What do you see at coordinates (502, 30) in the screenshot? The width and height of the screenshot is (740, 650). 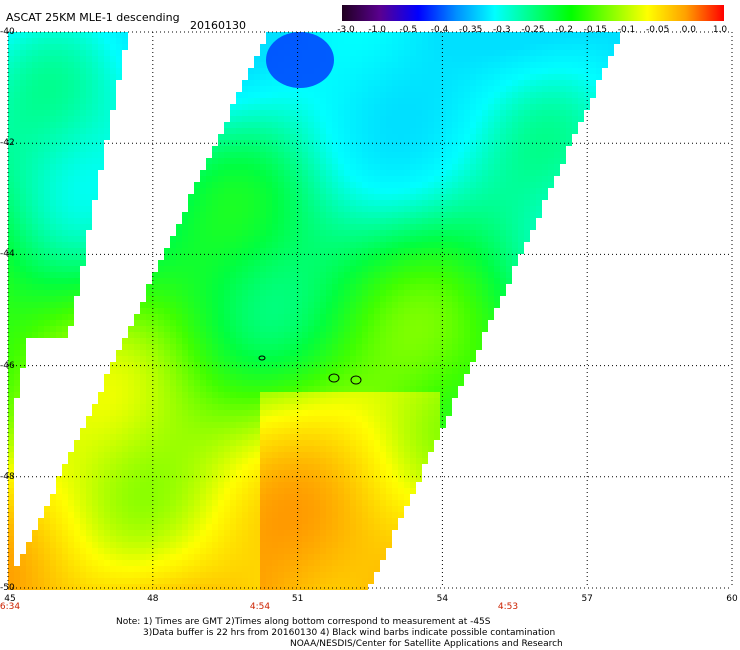 I see `colorbar-label: -0.3` at bounding box center [502, 30].